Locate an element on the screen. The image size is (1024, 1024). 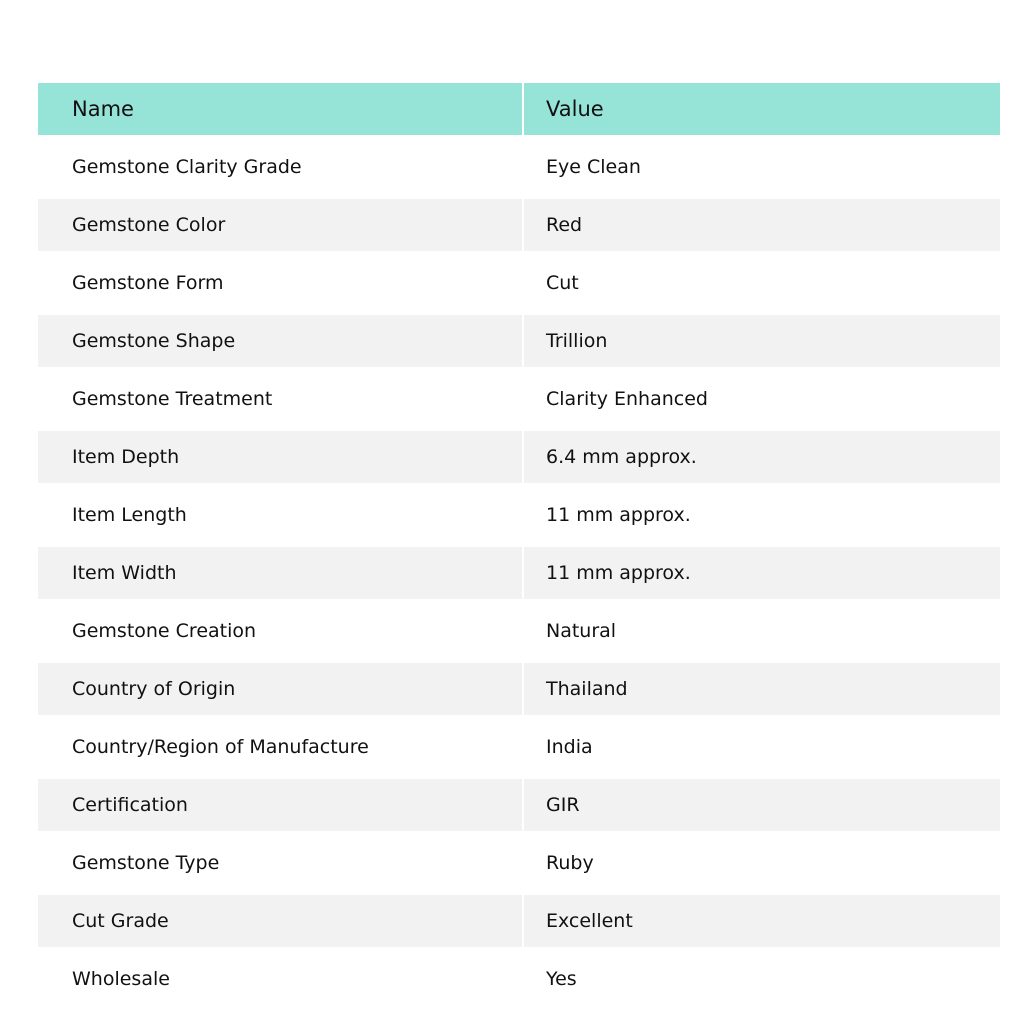
table-row: Country of Origin Thailand is located at coordinates (519, 689).